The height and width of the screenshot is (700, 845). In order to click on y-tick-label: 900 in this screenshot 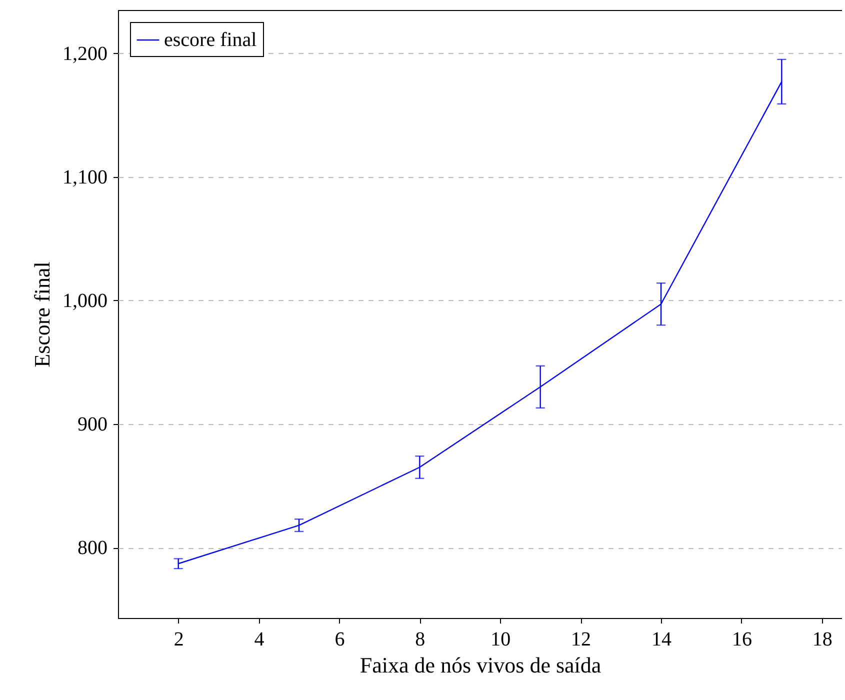, I will do `click(93, 424)`.